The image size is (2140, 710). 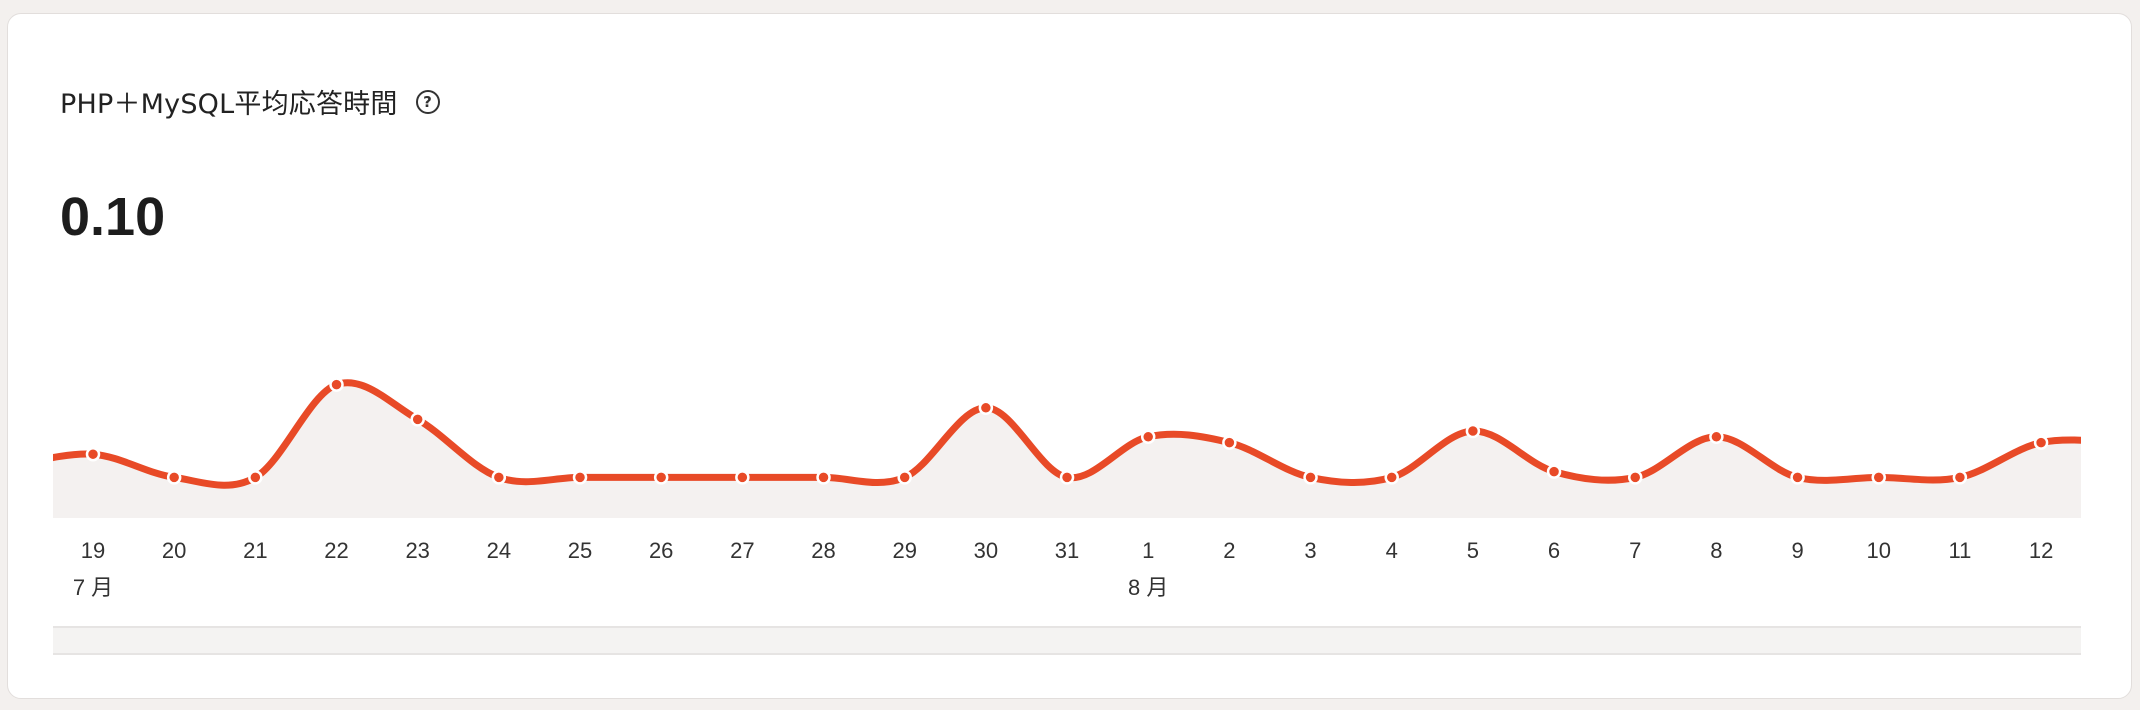 I want to click on x-tick-label: 25, so click(x=580, y=550).